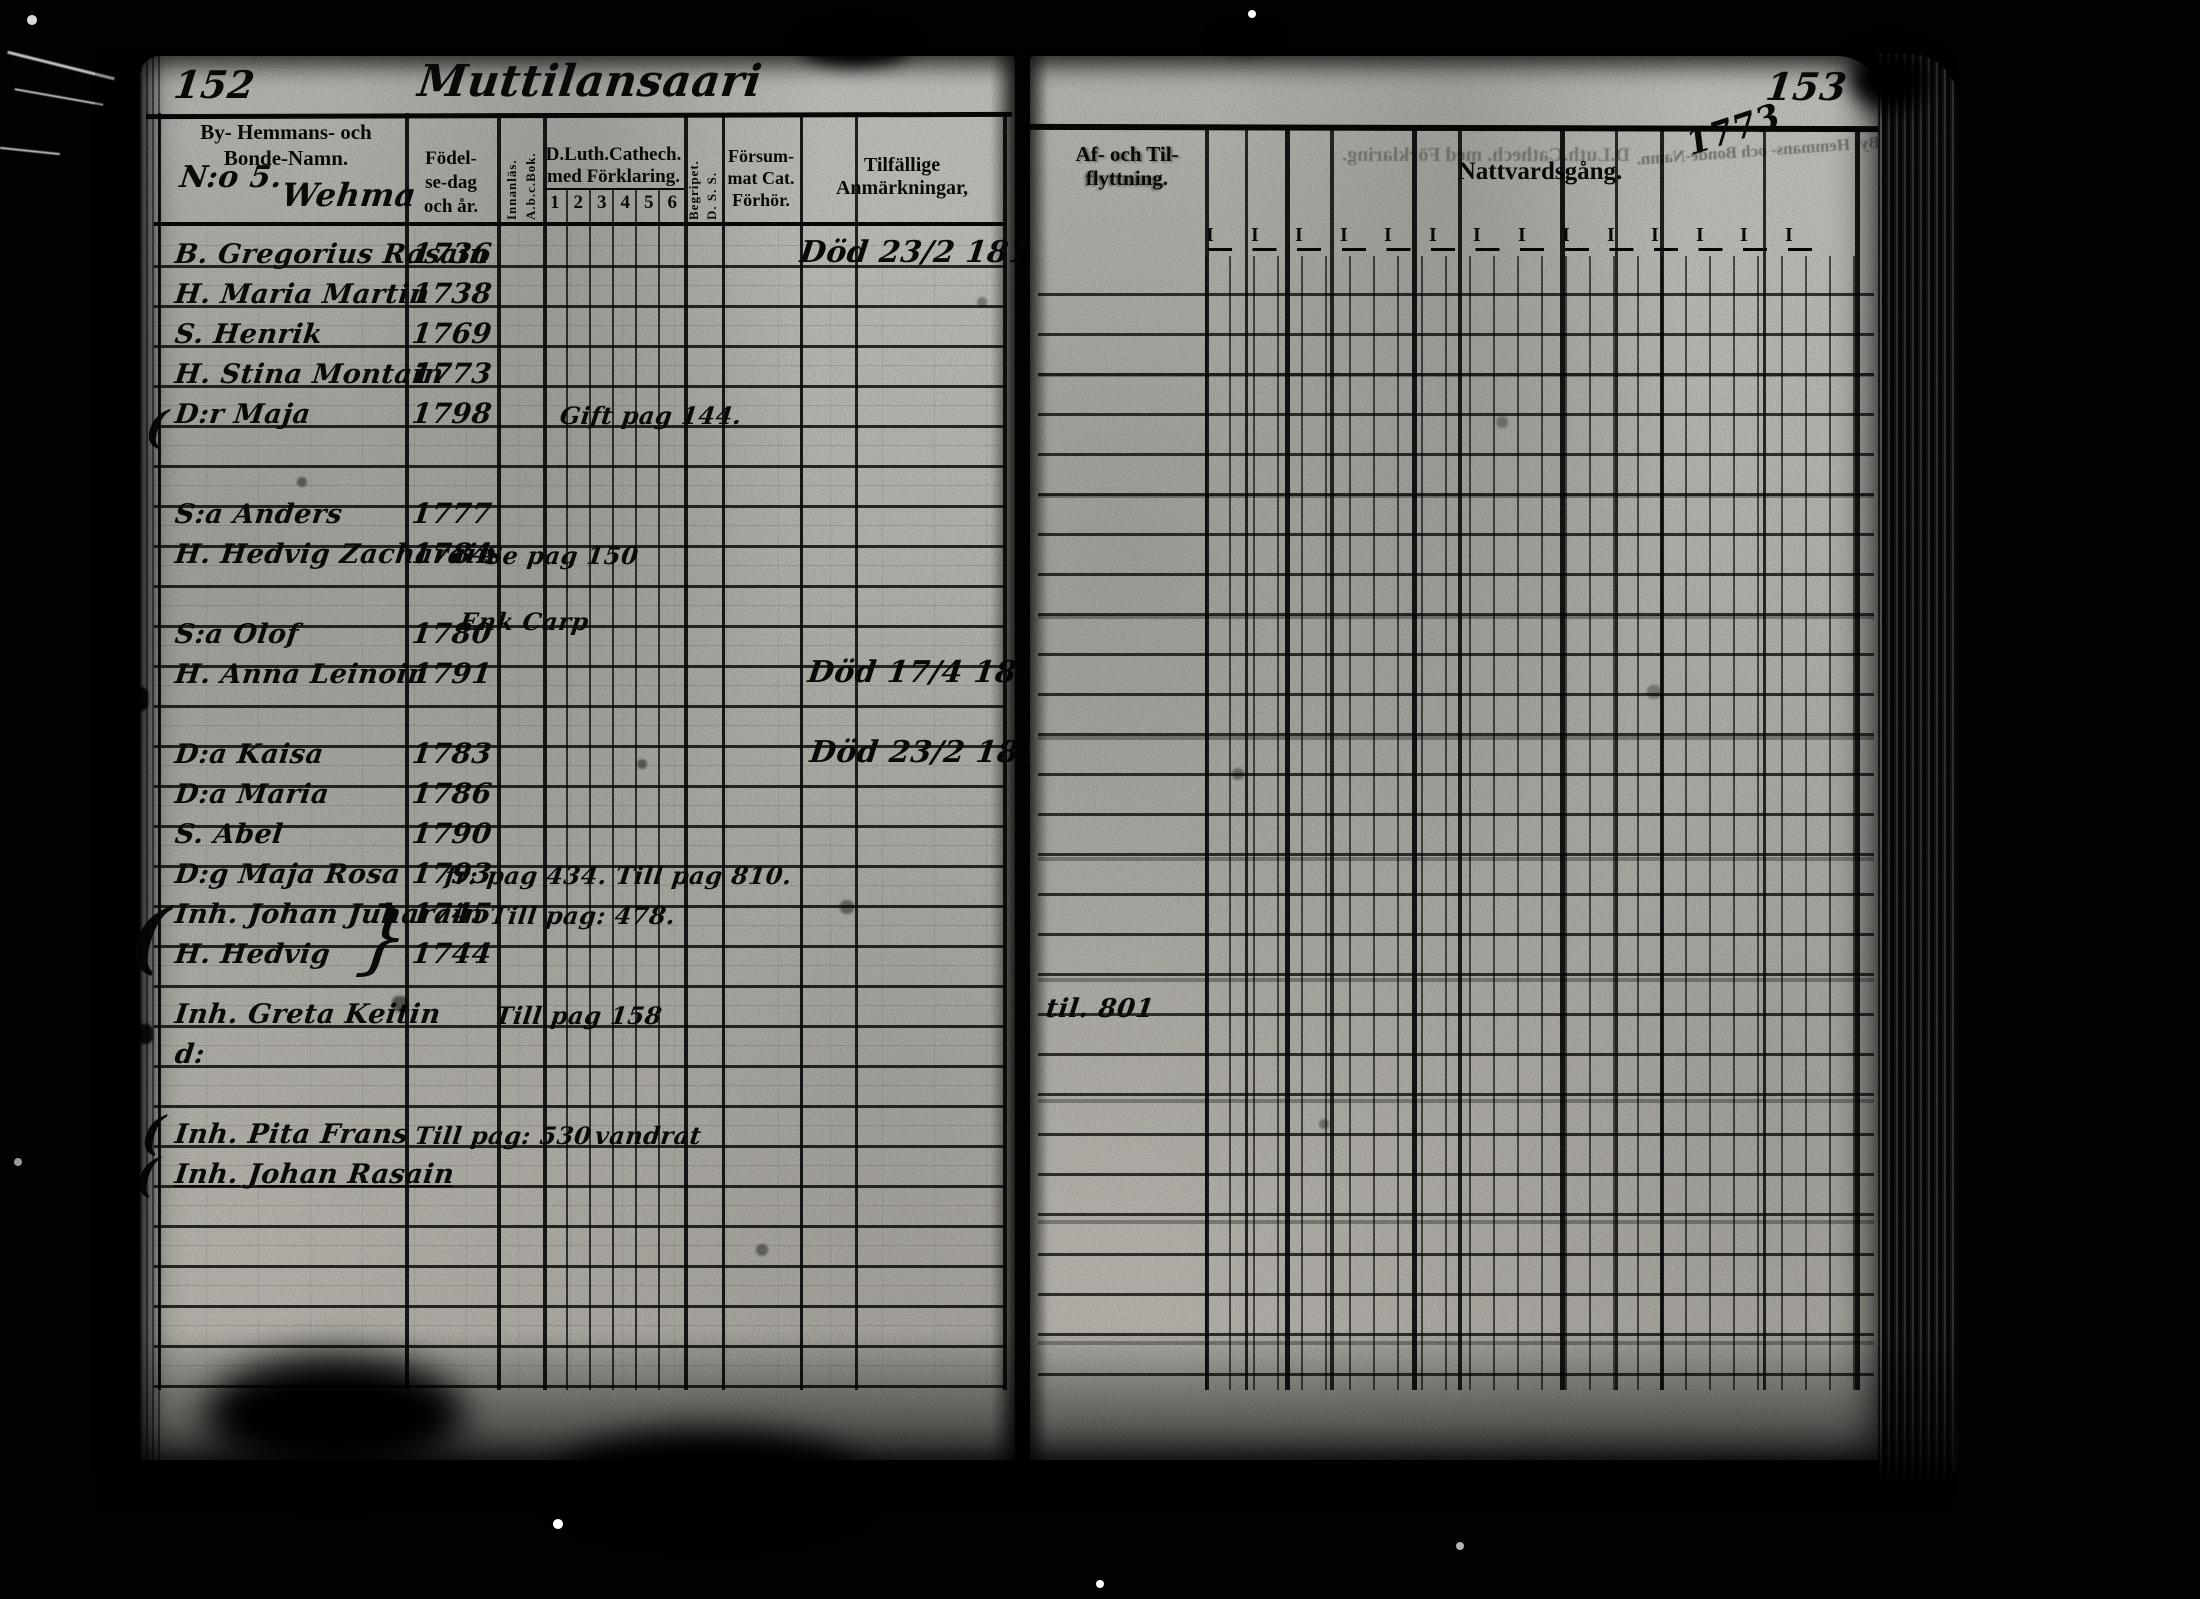  Describe the element at coordinates (1918, 764) in the screenshot. I see `book-right-edge` at that location.